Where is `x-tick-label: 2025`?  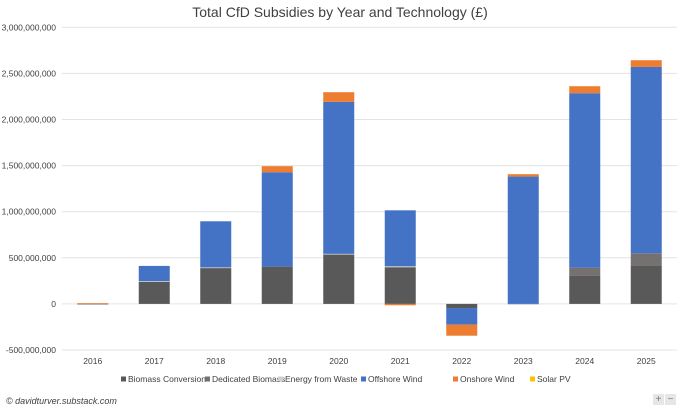
x-tick-label: 2025 is located at coordinates (646, 361).